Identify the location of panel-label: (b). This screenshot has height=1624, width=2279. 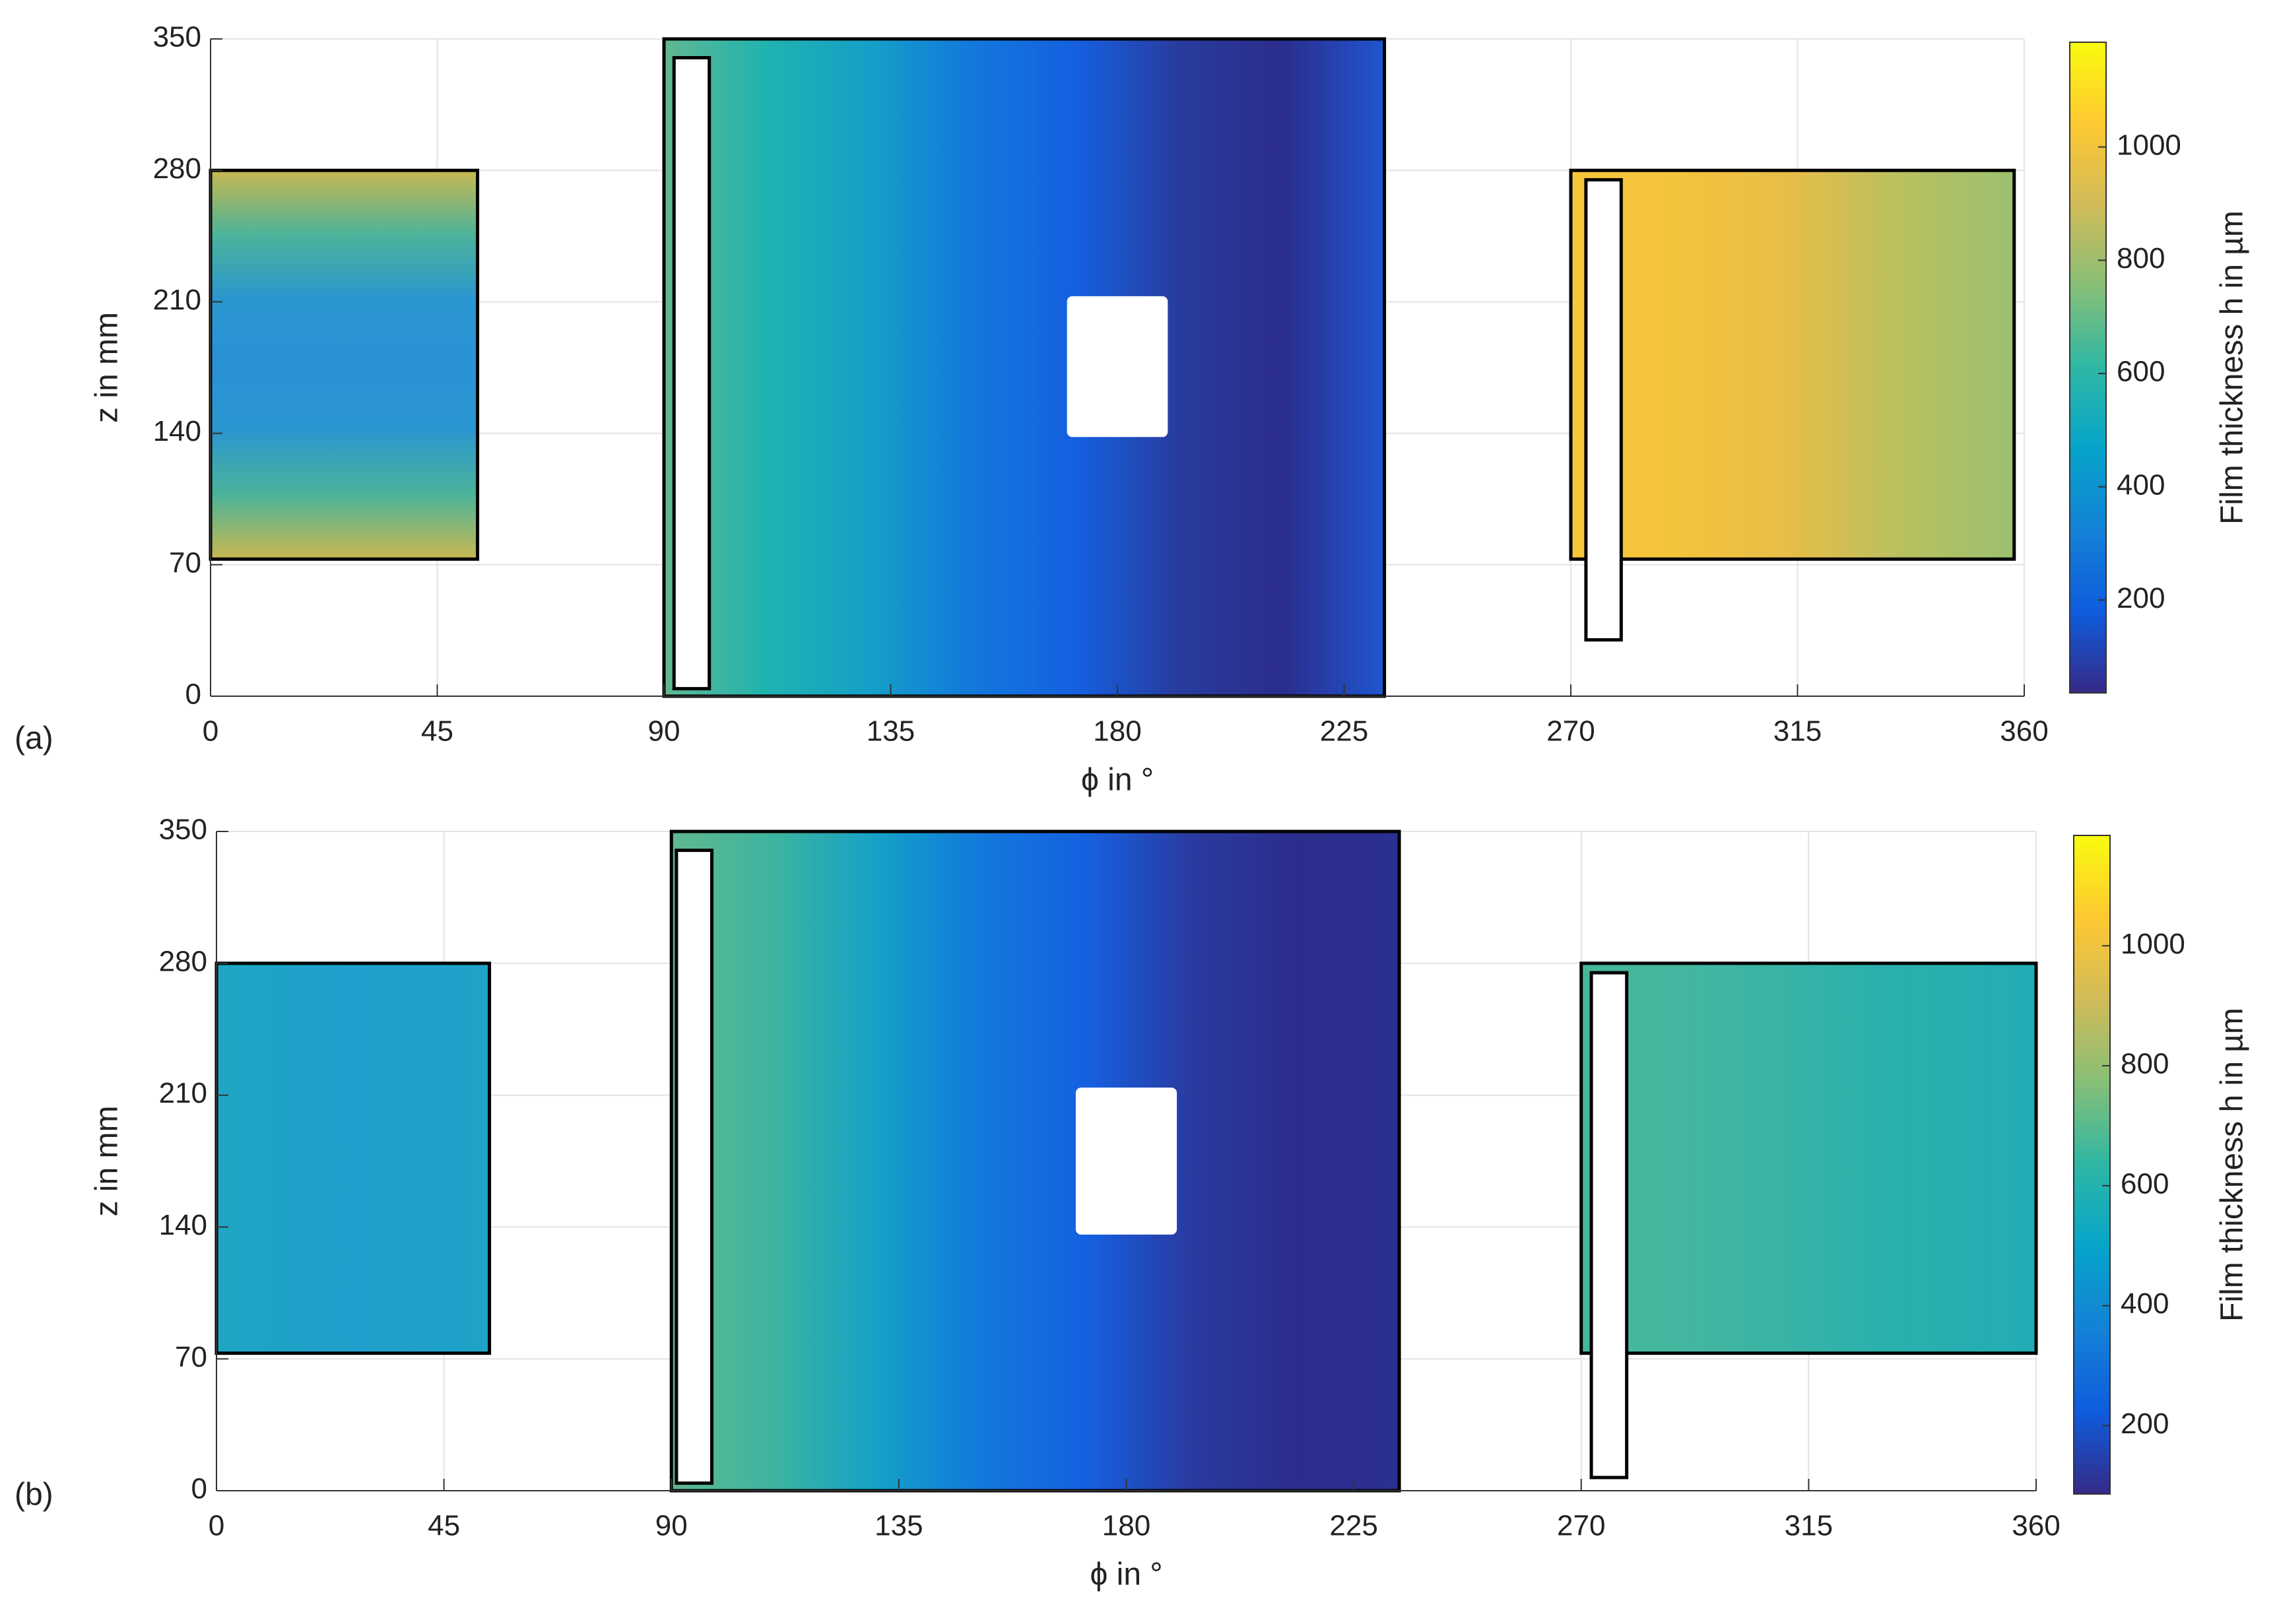
(34, 1495).